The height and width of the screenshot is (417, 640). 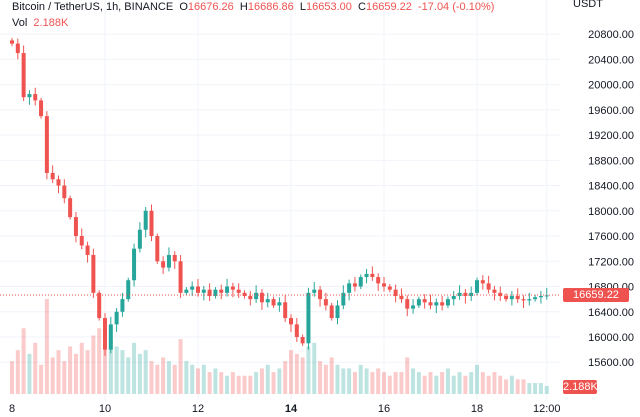 I want to click on time-tick-label: 18, so click(x=477, y=409).